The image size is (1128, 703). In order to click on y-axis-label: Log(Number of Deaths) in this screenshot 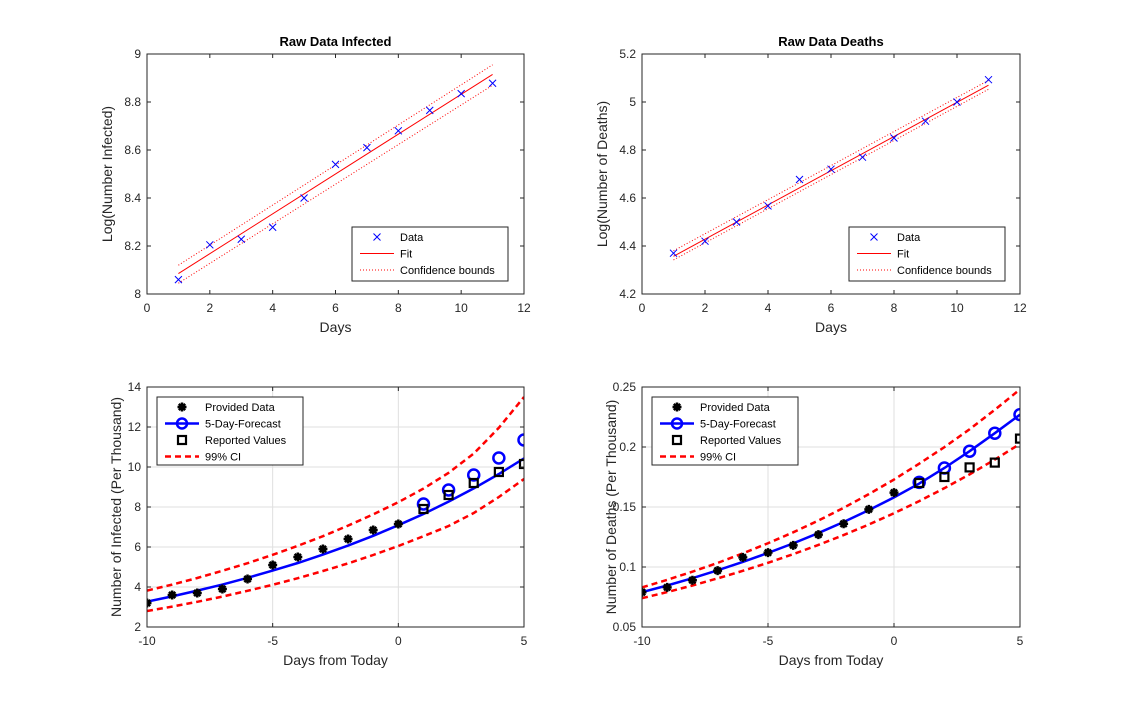, I will do `click(602, 174)`.